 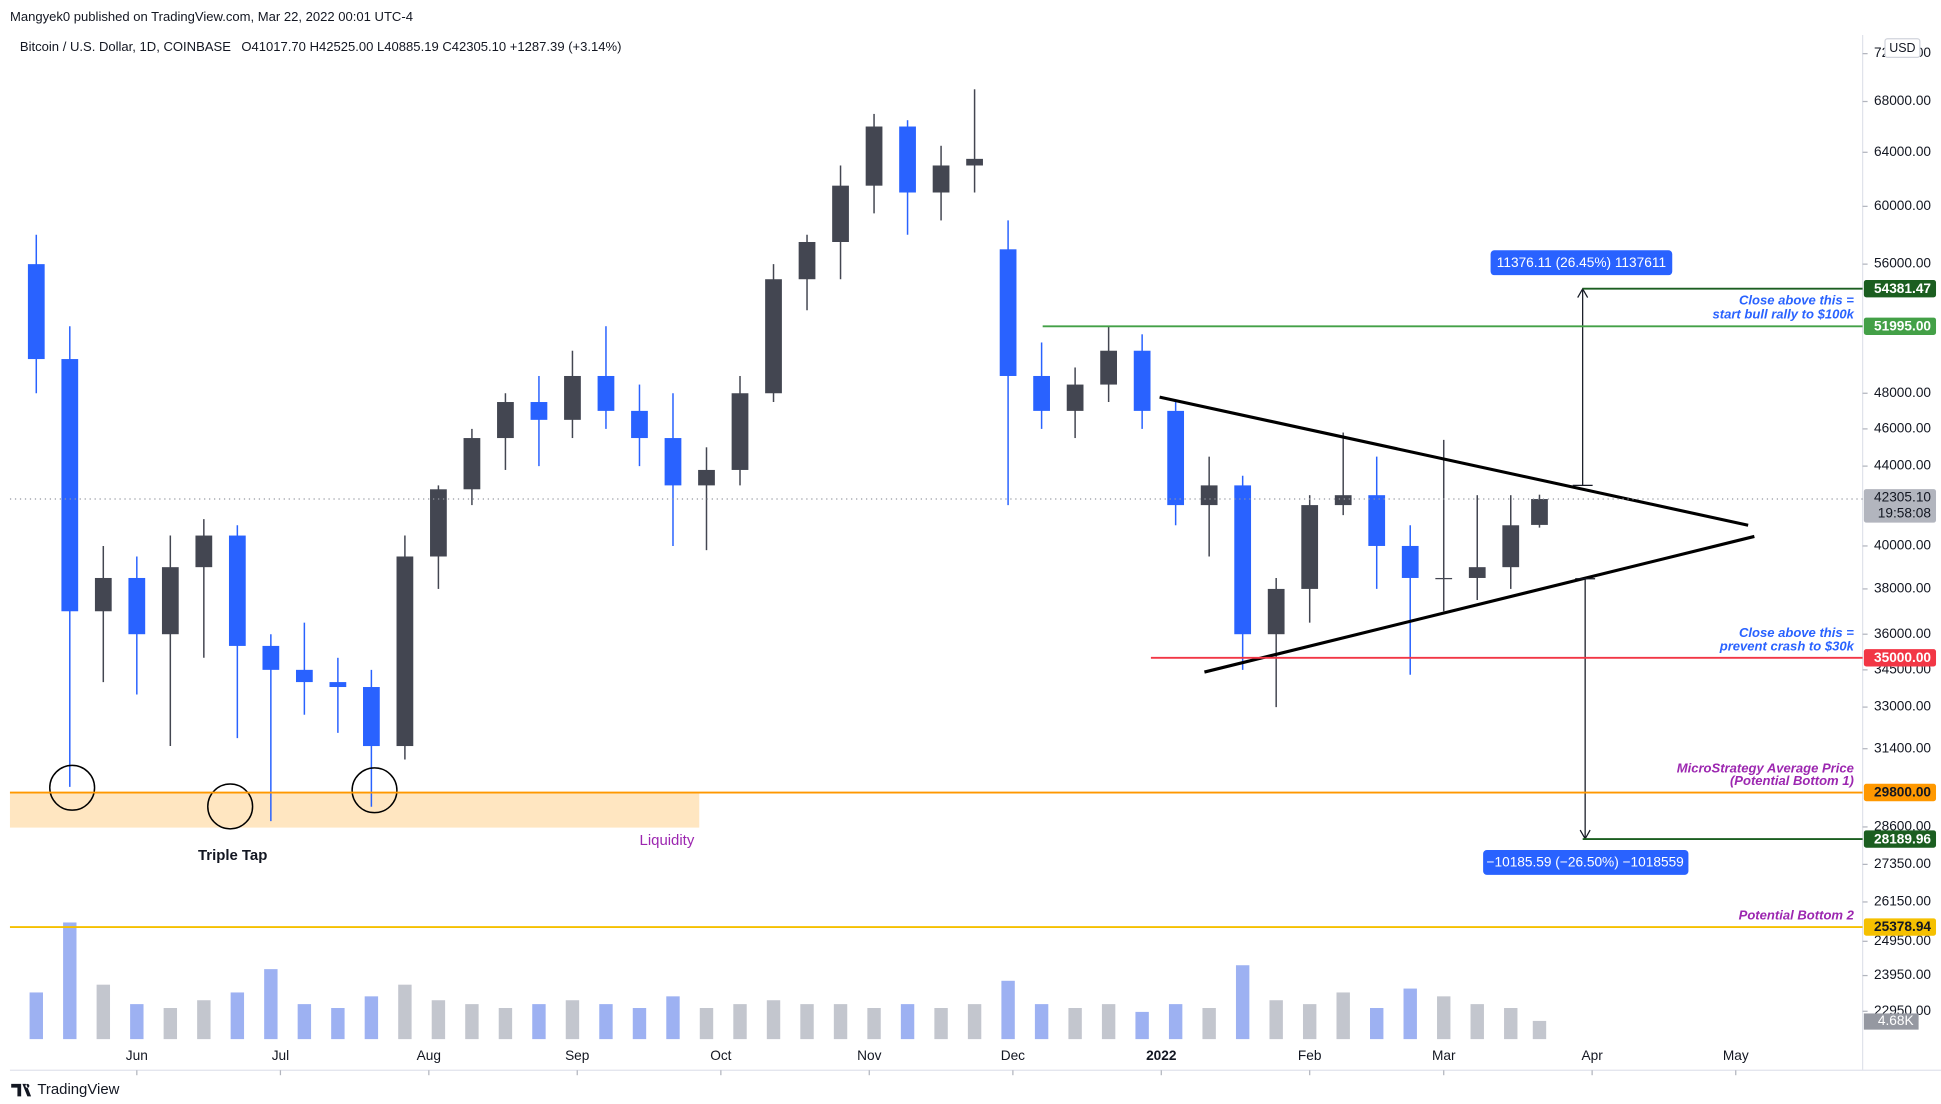 What do you see at coordinates (1902, 263) in the screenshot?
I see `y-tick-label: 56000.00` at bounding box center [1902, 263].